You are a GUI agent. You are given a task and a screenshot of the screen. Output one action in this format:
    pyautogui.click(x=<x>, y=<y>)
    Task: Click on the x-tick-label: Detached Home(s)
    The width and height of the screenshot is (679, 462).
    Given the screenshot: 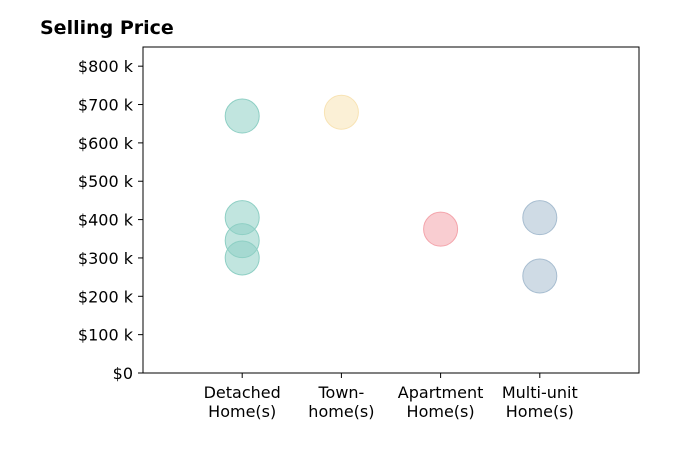 What is the action you would take?
    pyautogui.click(x=242, y=402)
    